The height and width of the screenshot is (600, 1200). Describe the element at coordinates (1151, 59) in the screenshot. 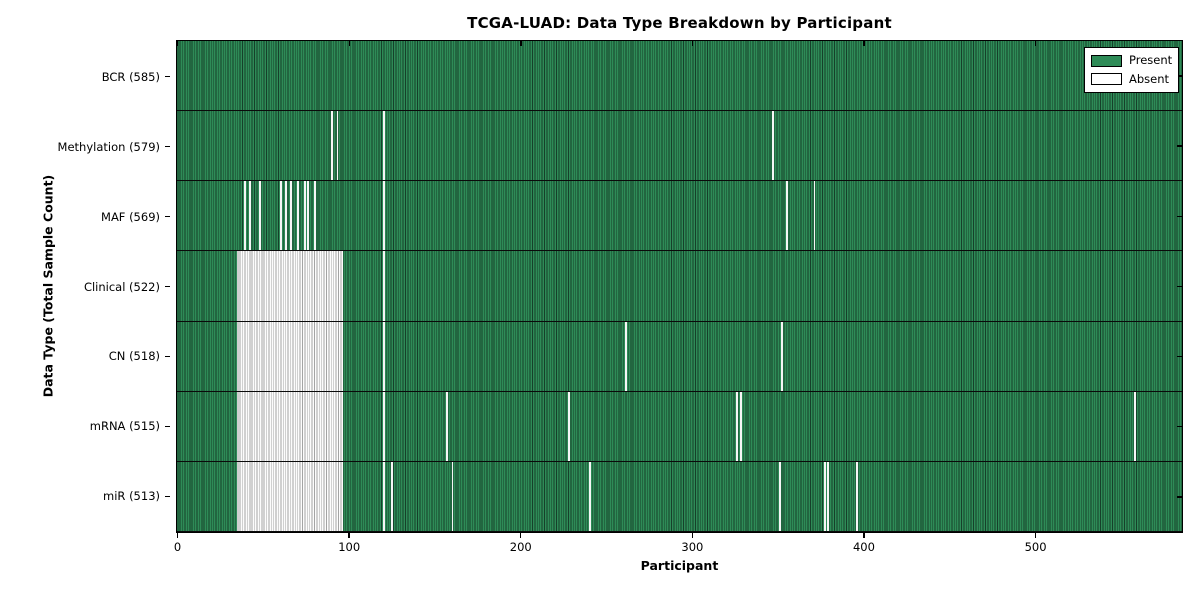

I see `legend-label-present: Present` at that location.